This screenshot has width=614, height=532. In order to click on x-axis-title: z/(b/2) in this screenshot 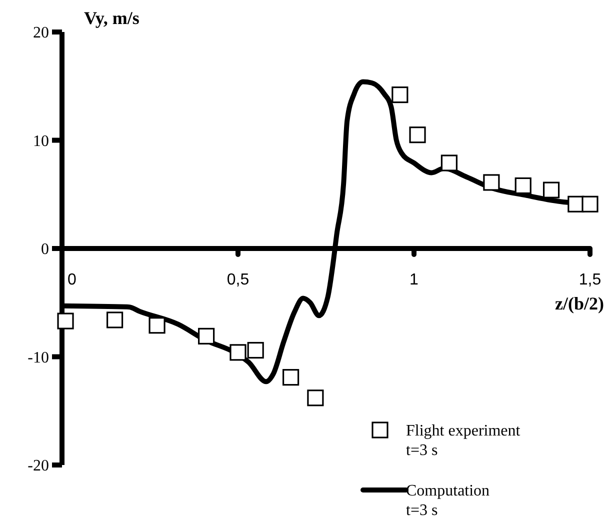, I will do `click(579, 304)`.